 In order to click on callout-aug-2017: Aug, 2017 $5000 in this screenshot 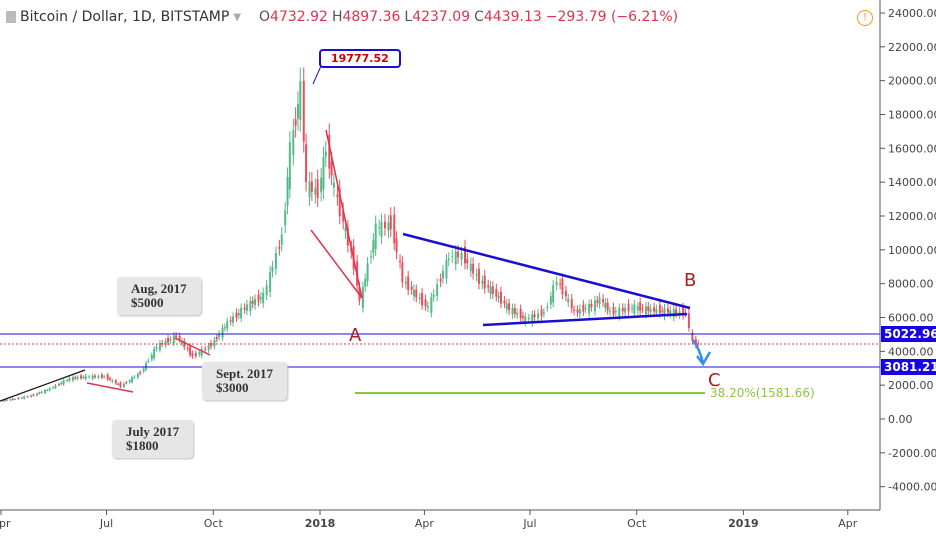, I will do `click(159, 296)`.